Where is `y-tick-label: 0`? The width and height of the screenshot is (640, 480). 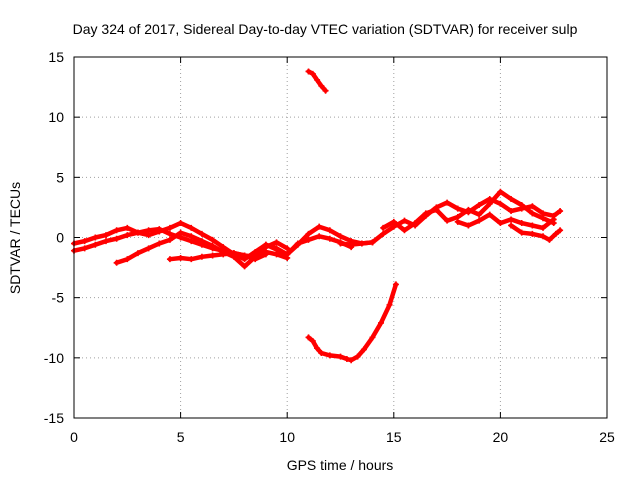
y-tick-label: 0 is located at coordinates (60, 238).